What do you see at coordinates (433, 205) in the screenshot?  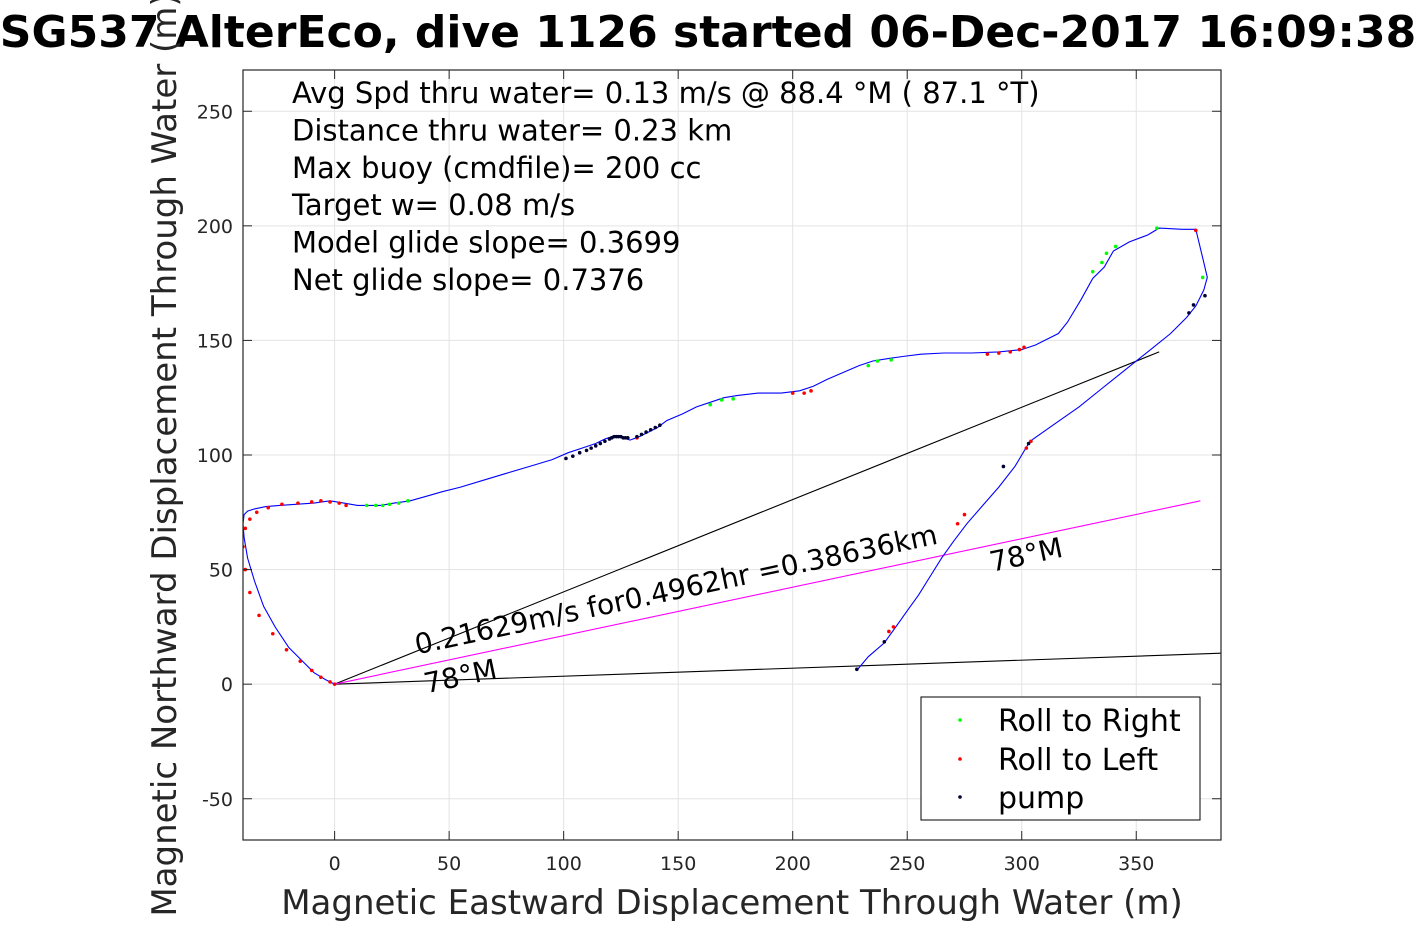 I see `info-line: Target w= 0.08 m/s` at bounding box center [433, 205].